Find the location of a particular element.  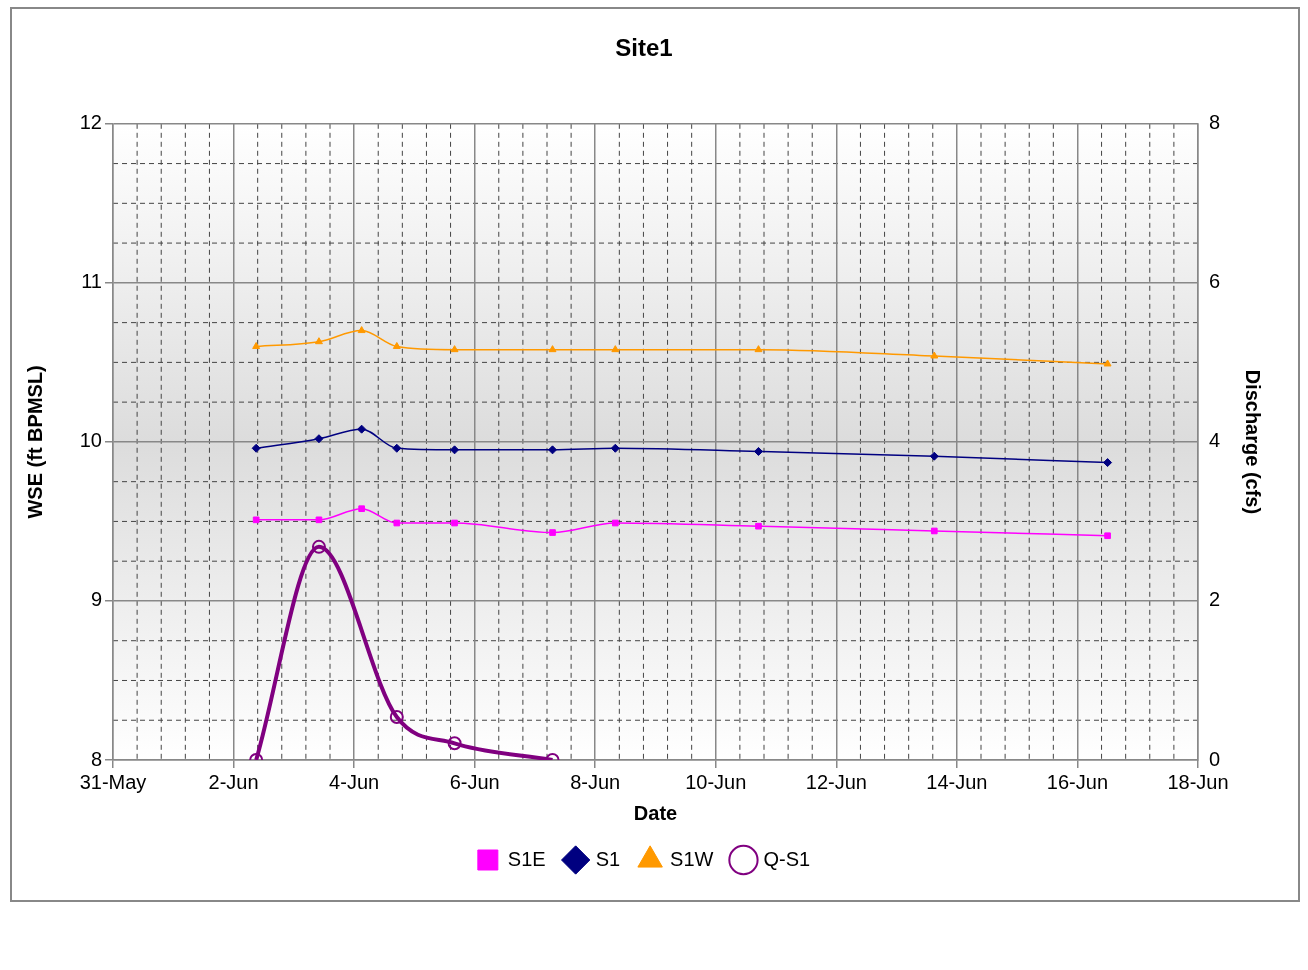

y2-tick-label: 4 is located at coordinates (1215, 440).